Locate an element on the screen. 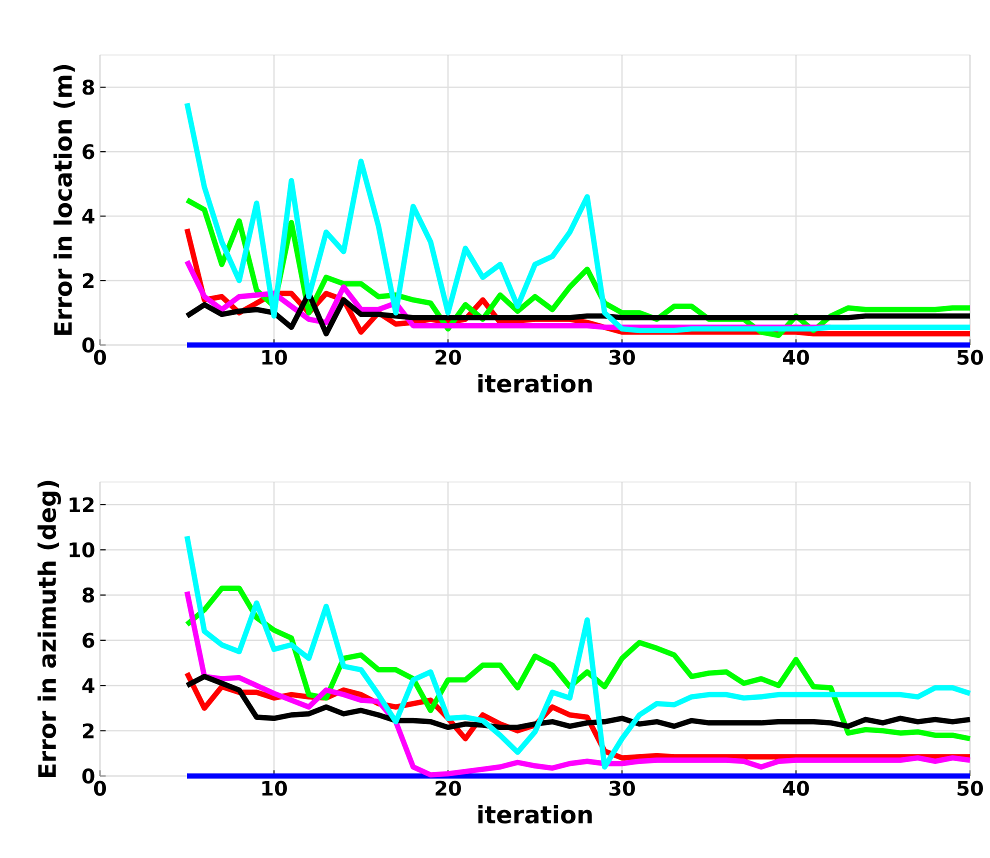 Image resolution: width=990 pixels, height=858 pixels. y-axis-title: Error in azimuth (deg) is located at coordinates (49, 628).